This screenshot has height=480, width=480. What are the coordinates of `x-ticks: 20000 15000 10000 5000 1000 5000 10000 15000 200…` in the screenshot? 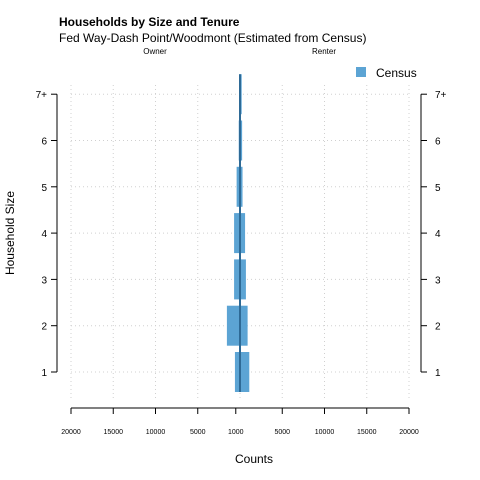 It's located at (240, 422).